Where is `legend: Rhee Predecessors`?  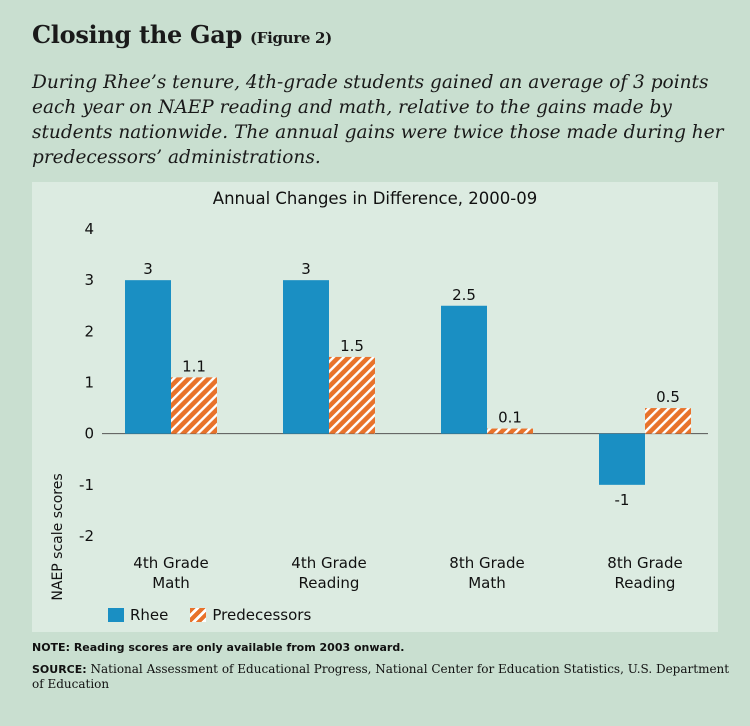 legend: Rhee Predecessors is located at coordinates (209, 615).